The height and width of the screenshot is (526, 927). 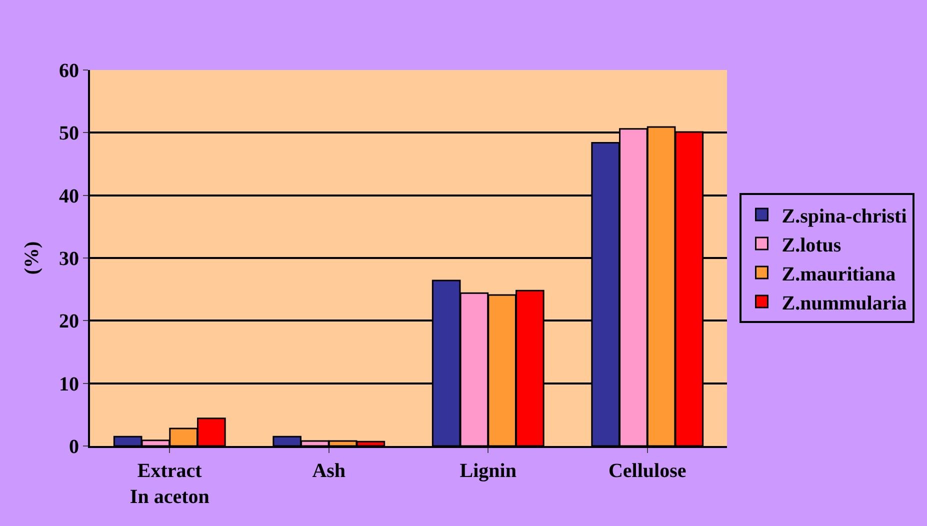 What do you see at coordinates (69, 321) in the screenshot?
I see `y-tick-label: 20` at bounding box center [69, 321].